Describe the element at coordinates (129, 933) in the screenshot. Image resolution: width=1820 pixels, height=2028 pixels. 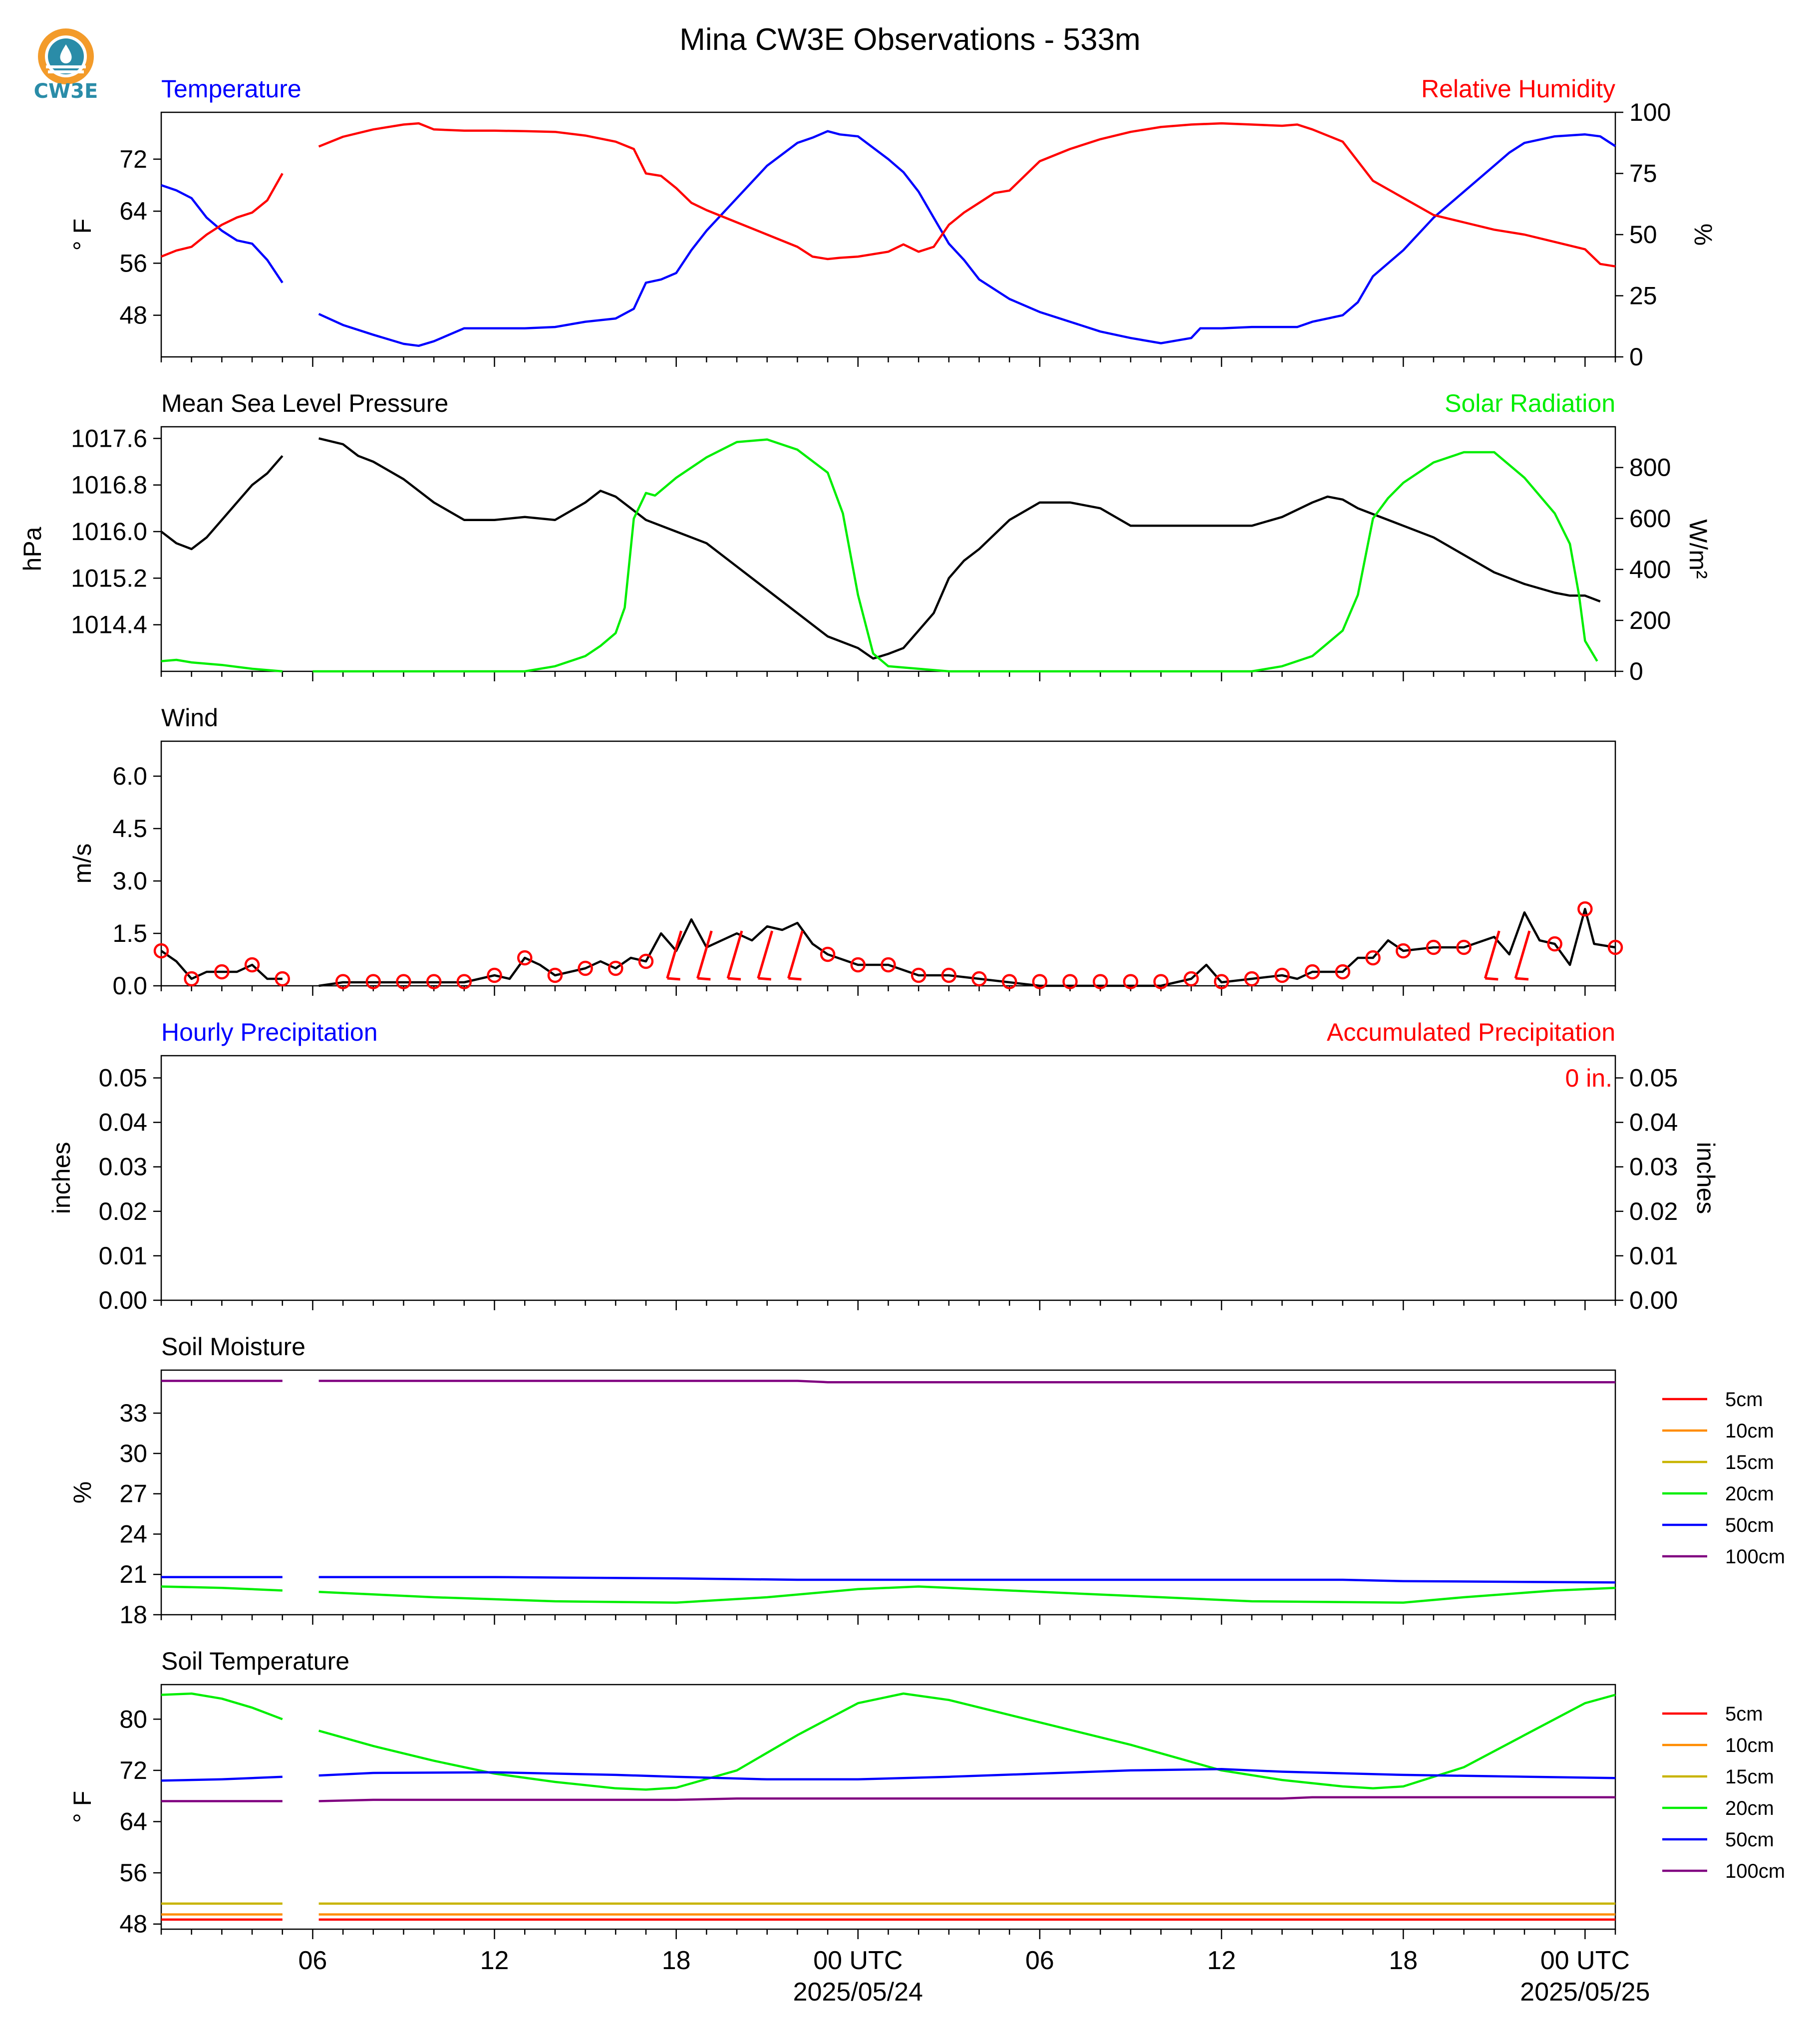
I see `y-tick-label: 1.5` at that location.